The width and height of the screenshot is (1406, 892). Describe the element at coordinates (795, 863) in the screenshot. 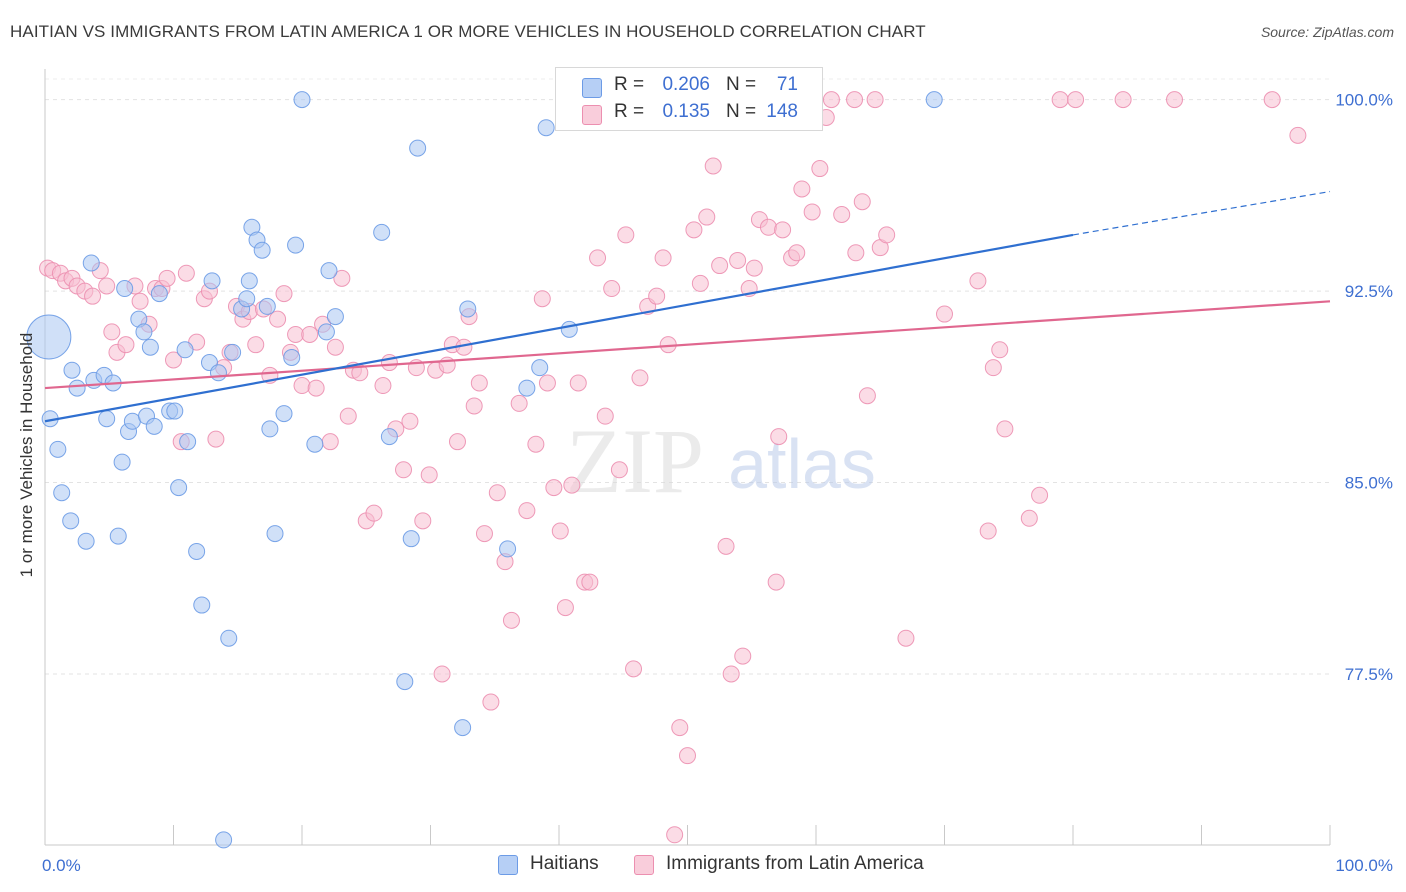

I see `legend-label: Immigrants from Latin America` at that location.